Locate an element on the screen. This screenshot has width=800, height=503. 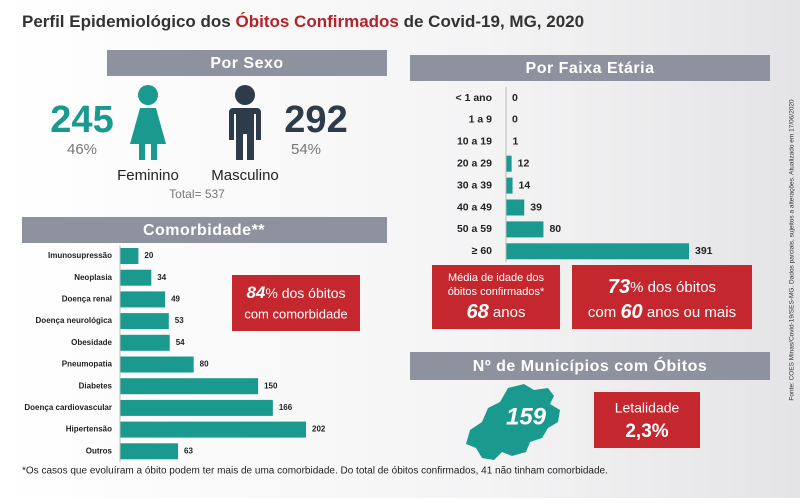
category-label: Doença cardiovascular is located at coordinates (68, 407).